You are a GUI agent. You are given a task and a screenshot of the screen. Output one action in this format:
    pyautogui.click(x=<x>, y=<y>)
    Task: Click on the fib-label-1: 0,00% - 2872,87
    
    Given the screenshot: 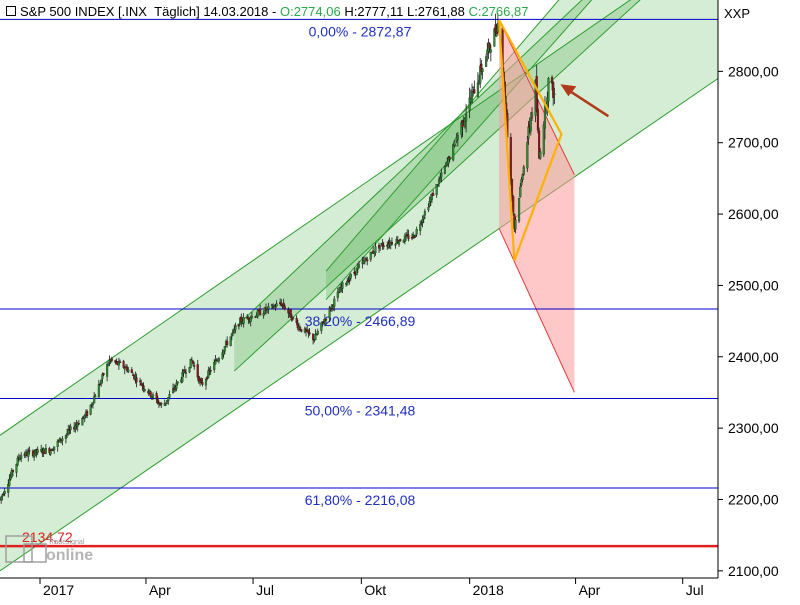 What is the action you would take?
    pyautogui.click(x=360, y=31)
    